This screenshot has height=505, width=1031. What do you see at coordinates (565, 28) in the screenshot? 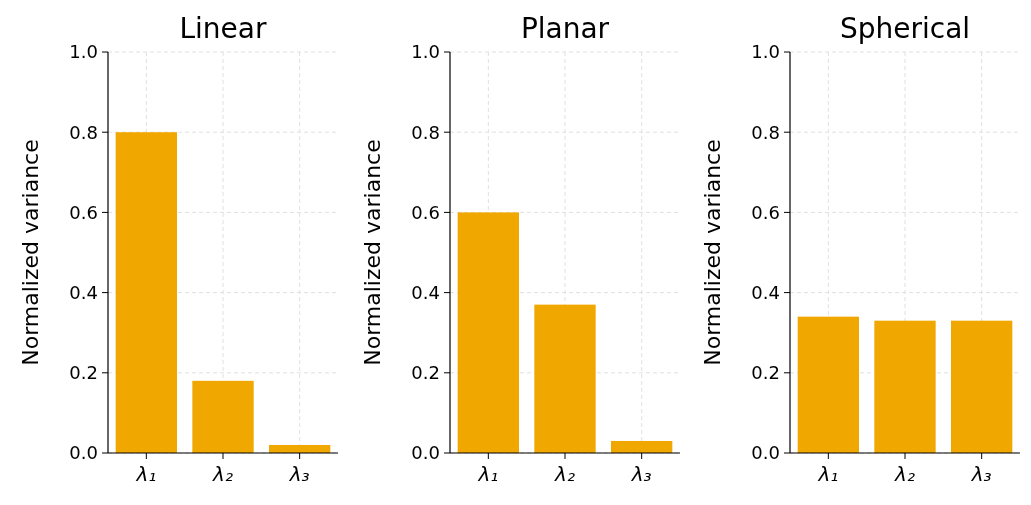
I see `chart-title: Planar` at bounding box center [565, 28].